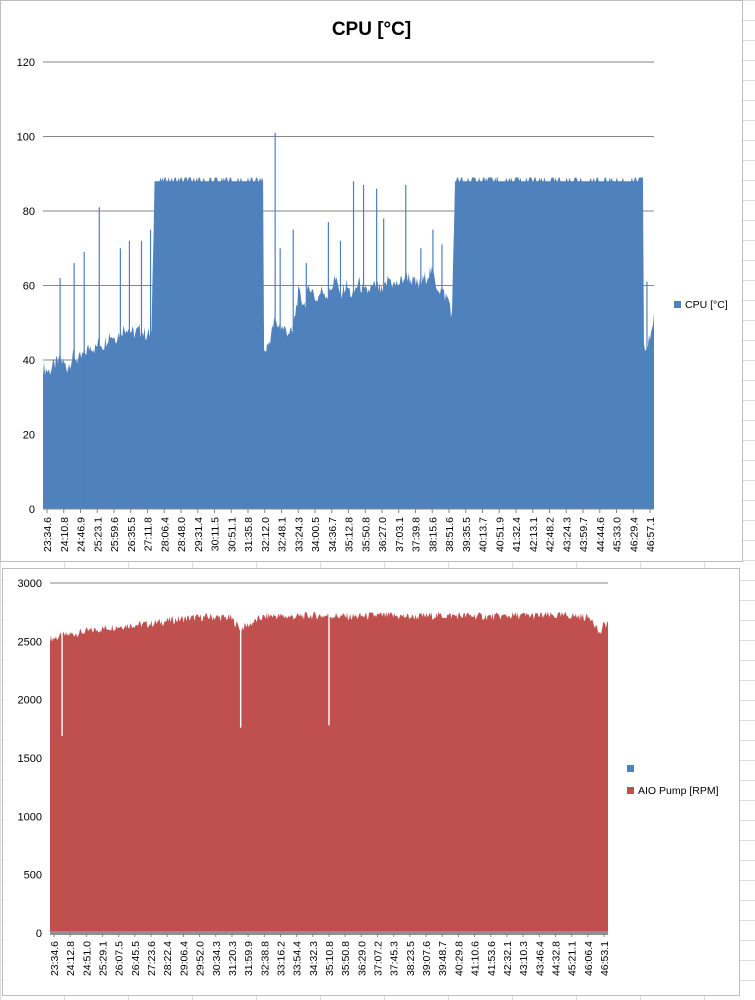 Image resolution: width=755 pixels, height=1000 pixels. What do you see at coordinates (459, 958) in the screenshot?
I see `x-tick-label: 40:29.8` at bounding box center [459, 958].